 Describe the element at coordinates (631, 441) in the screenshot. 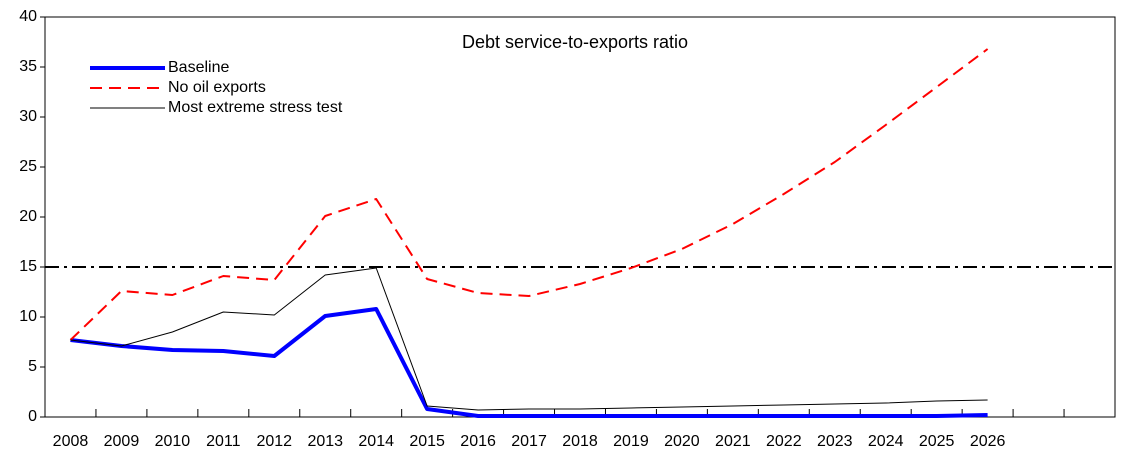

I see `x-tick-label: 2019` at that location.